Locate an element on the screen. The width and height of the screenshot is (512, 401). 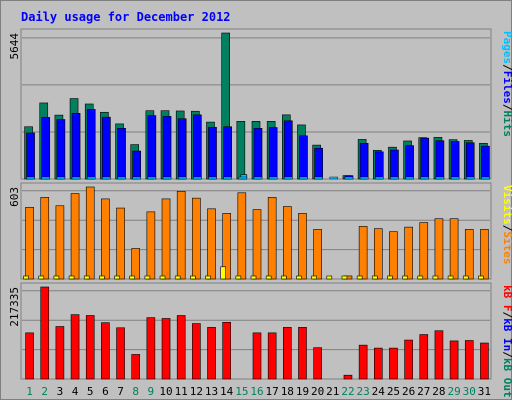
day-label: 27 is located at coordinates (423, 391).